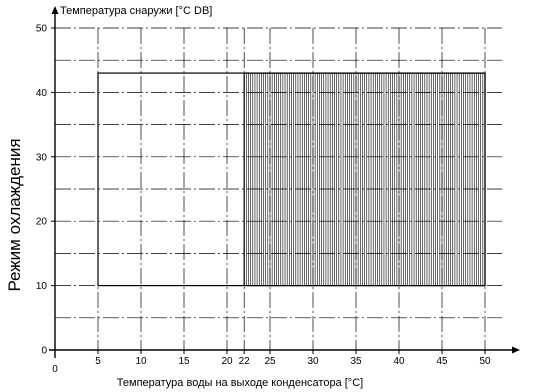 This screenshot has width=534, height=392. What do you see at coordinates (55, 10) in the screenshot?
I see `y-axis-arrow` at bounding box center [55, 10].